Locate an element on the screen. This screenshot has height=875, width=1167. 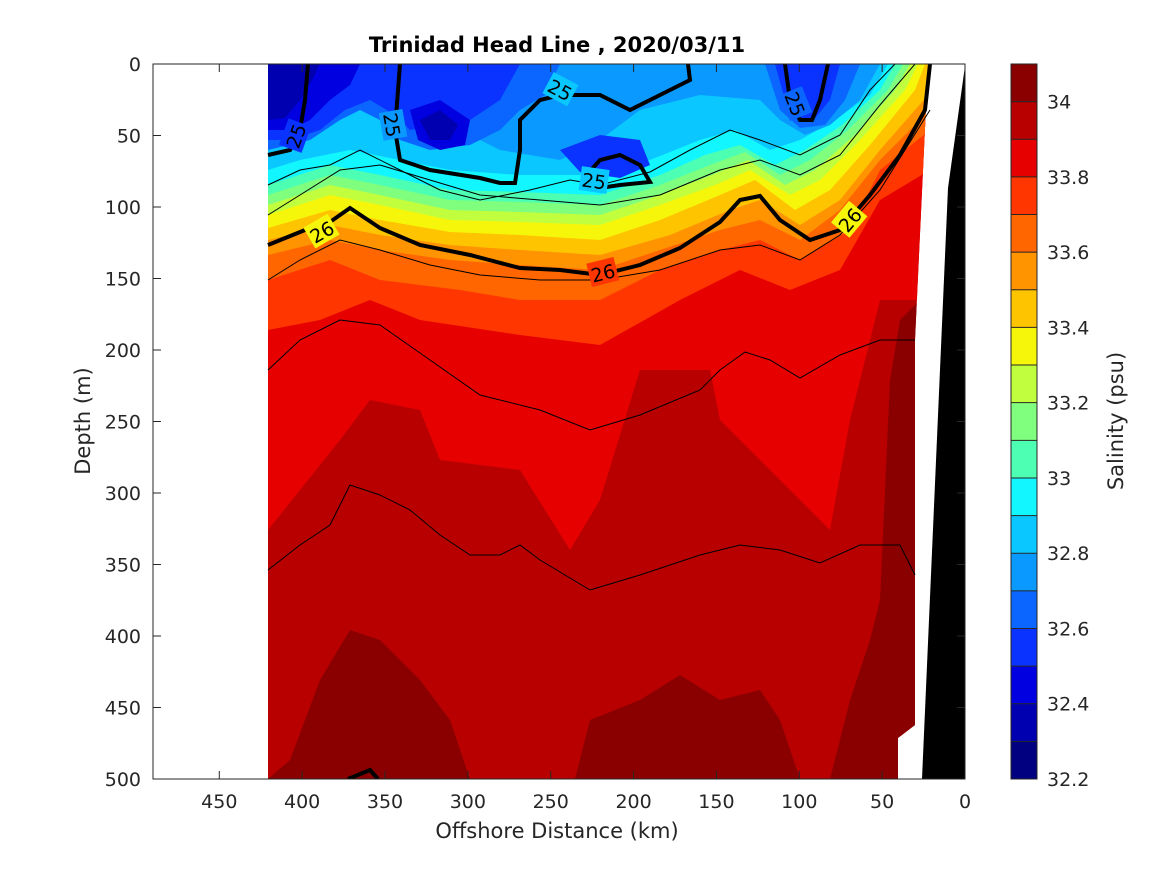
y-tick-label: 500 is located at coordinates (123, 780).